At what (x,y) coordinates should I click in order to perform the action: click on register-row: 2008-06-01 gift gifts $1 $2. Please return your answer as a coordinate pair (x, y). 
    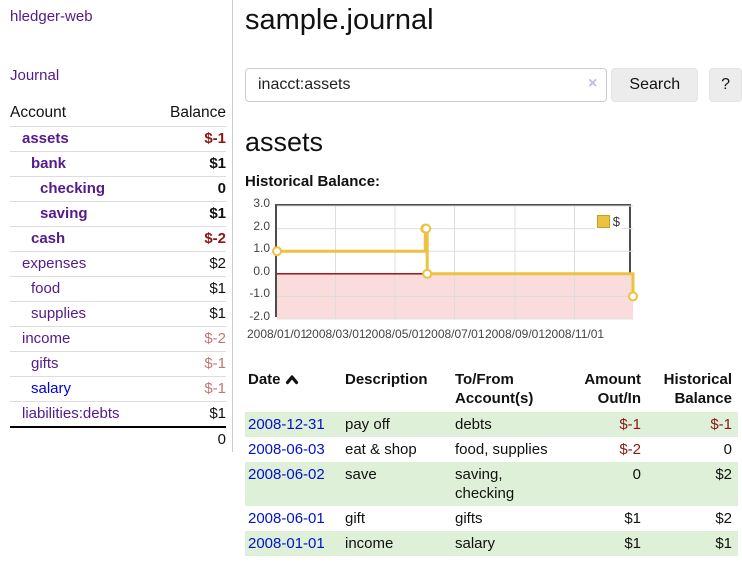
    Looking at the image, I should click on (491, 518).